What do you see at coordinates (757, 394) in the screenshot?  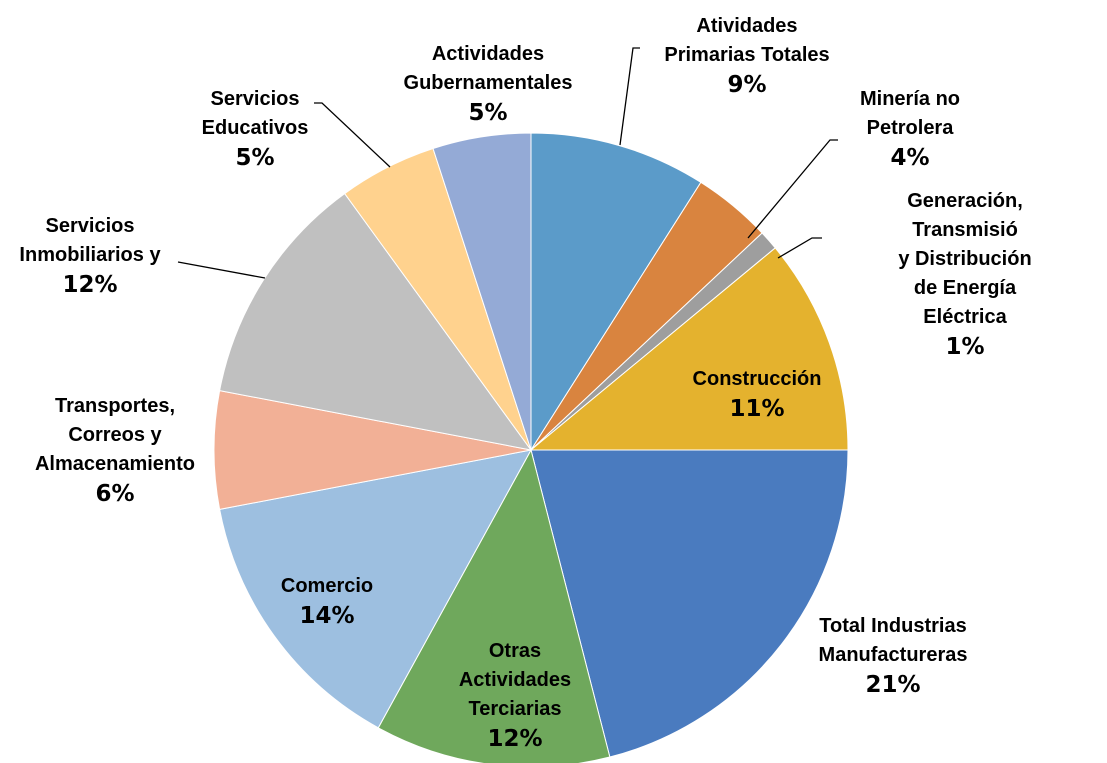 I see `slice-label: Construcción 11%` at bounding box center [757, 394].